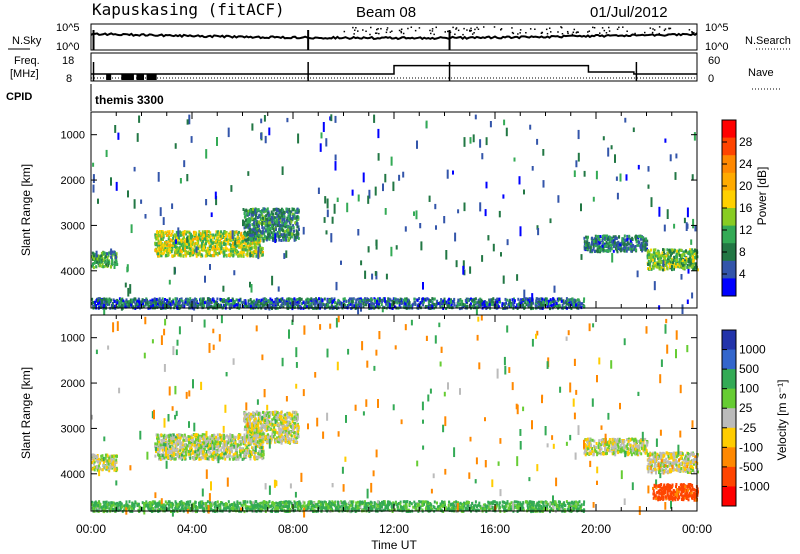 The image size is (800, 554). What do you see at coordinates (27, 41) in the screenshot?
I see `nsky-label: N.Sky` at bounding box center [27, 41].